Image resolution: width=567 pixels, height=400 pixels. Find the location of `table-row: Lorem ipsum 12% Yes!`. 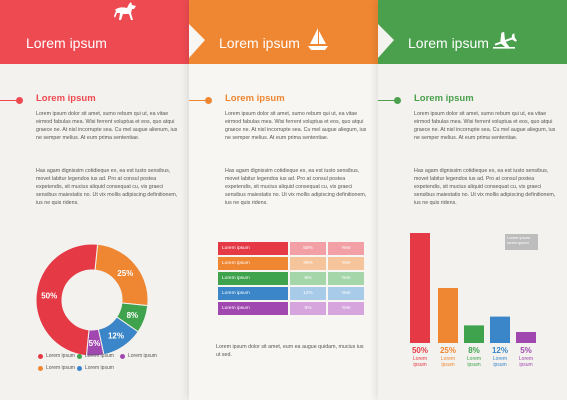

table-row: Lorem ipsum 12% Yes! is located at coordinates (291, 293).